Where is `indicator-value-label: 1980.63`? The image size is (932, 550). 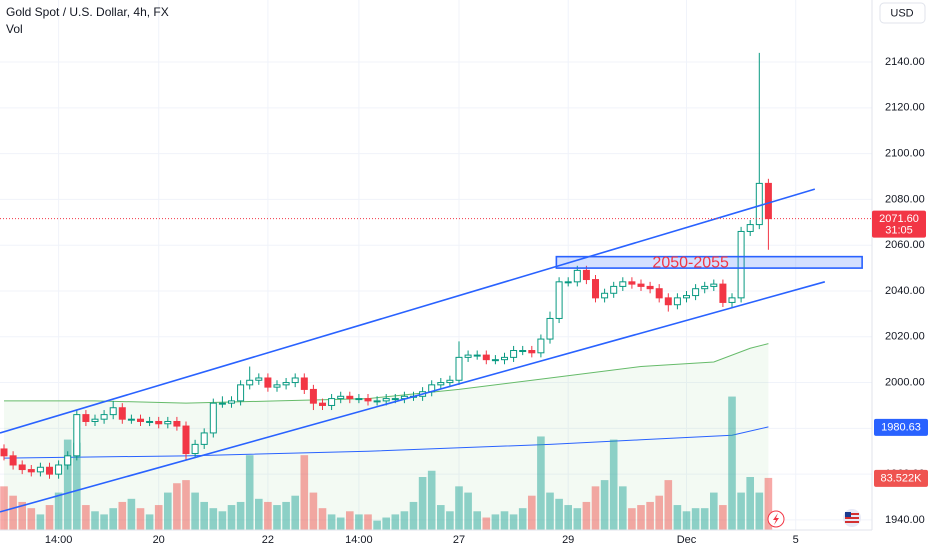
indicator-value-label: 1980.63 is located at coordinates (901, 427).